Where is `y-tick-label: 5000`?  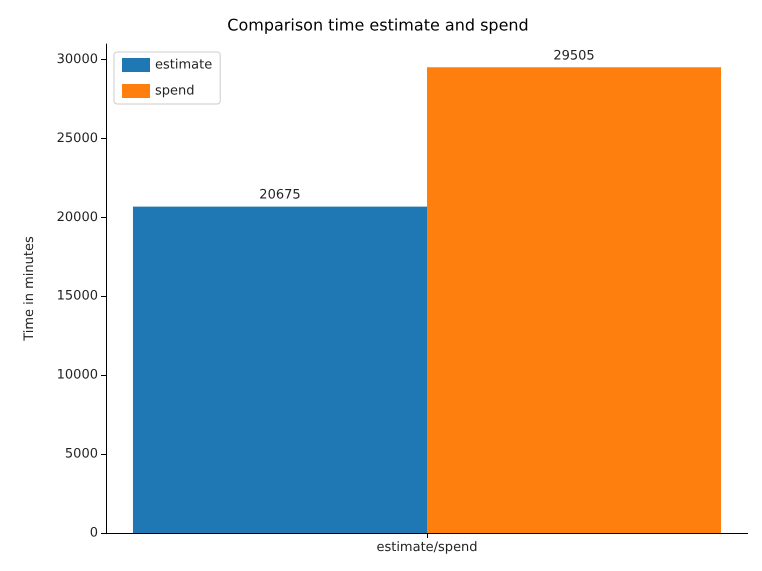
y-tick-label: 5000 is located at coordinates (81, 454).